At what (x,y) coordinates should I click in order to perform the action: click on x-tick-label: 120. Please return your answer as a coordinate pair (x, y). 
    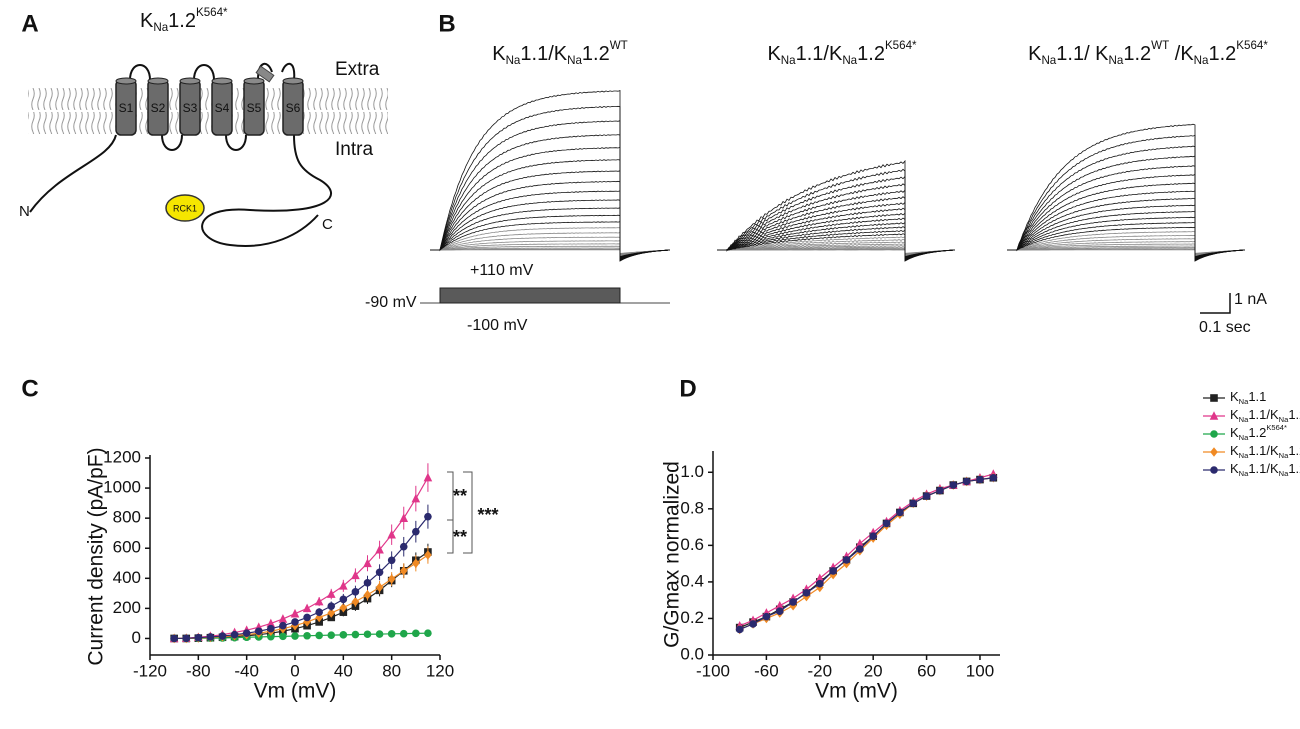
    Looking at the image, I should click on (440, 670).